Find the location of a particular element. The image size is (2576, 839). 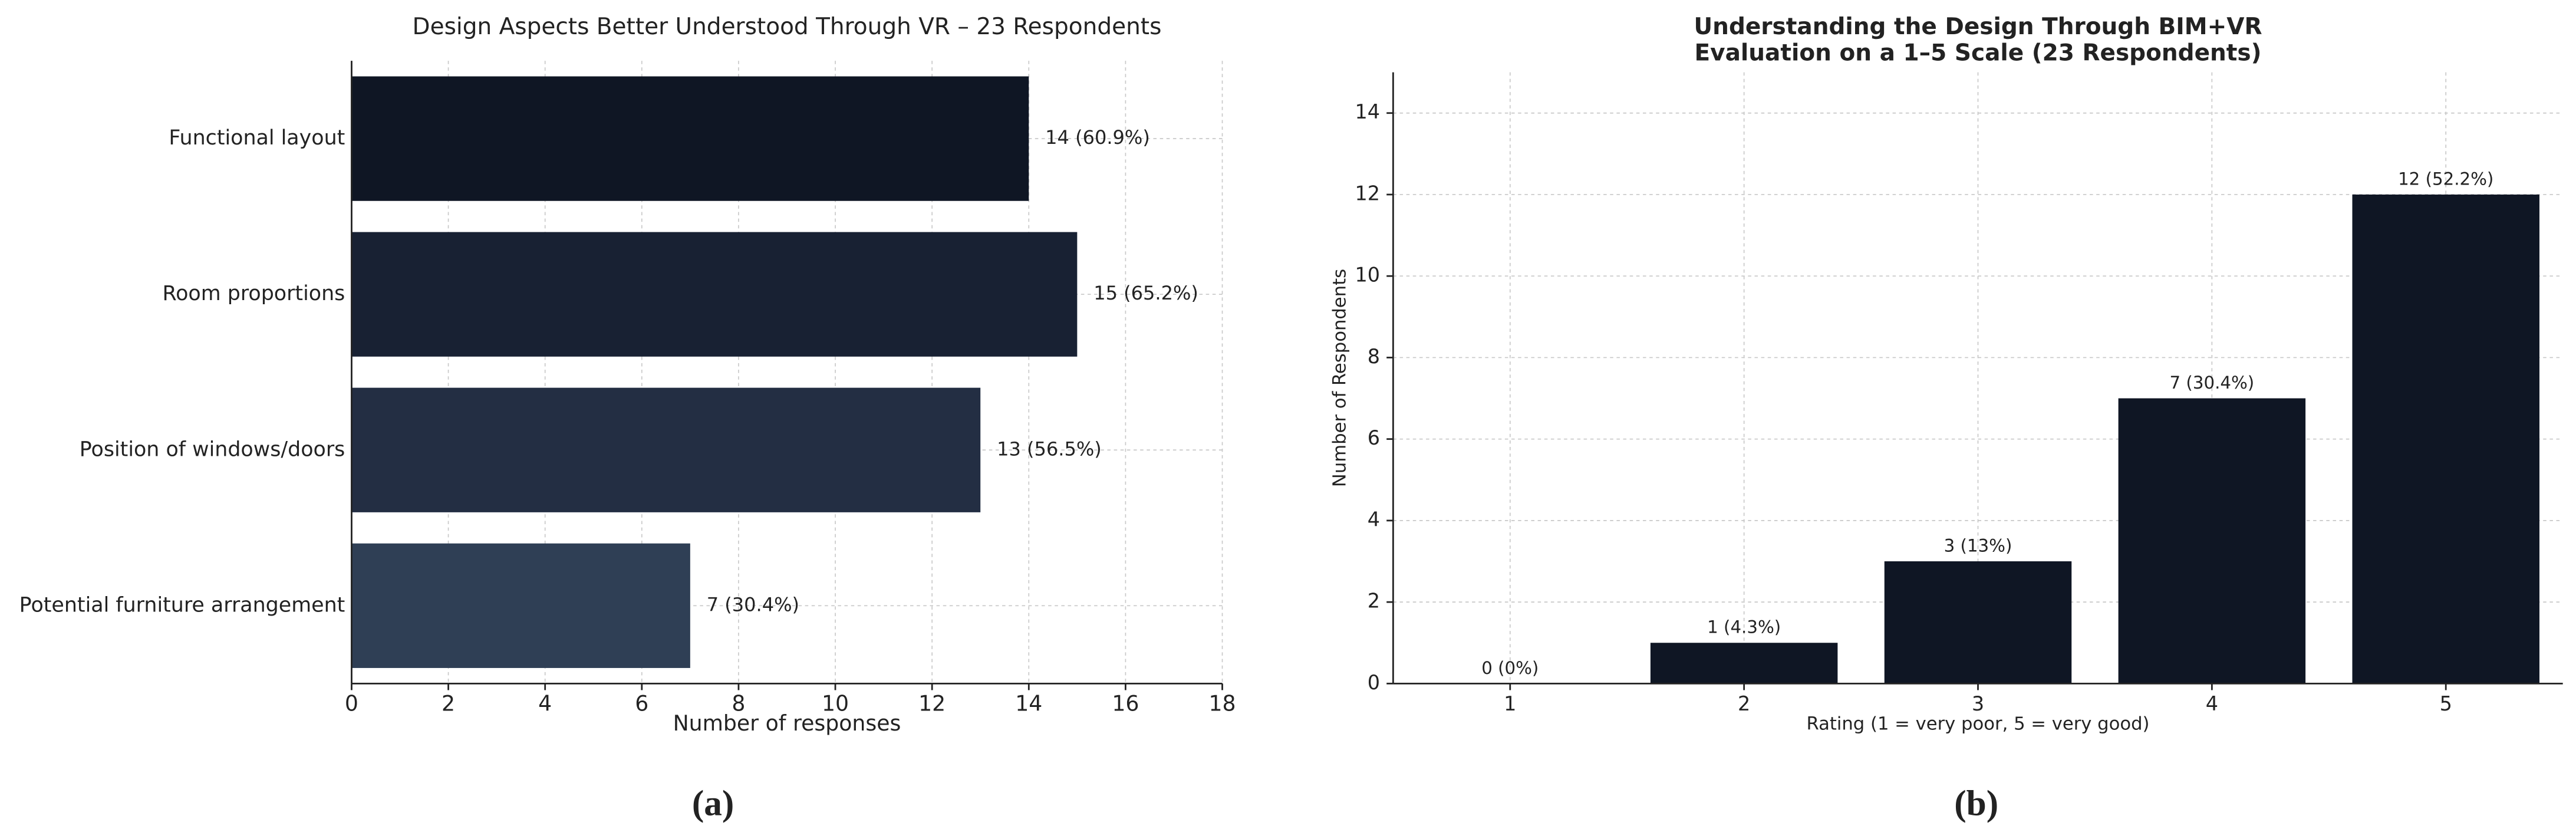

y-axis-label: Number of Respondents is located at coordinates (1340, 378).